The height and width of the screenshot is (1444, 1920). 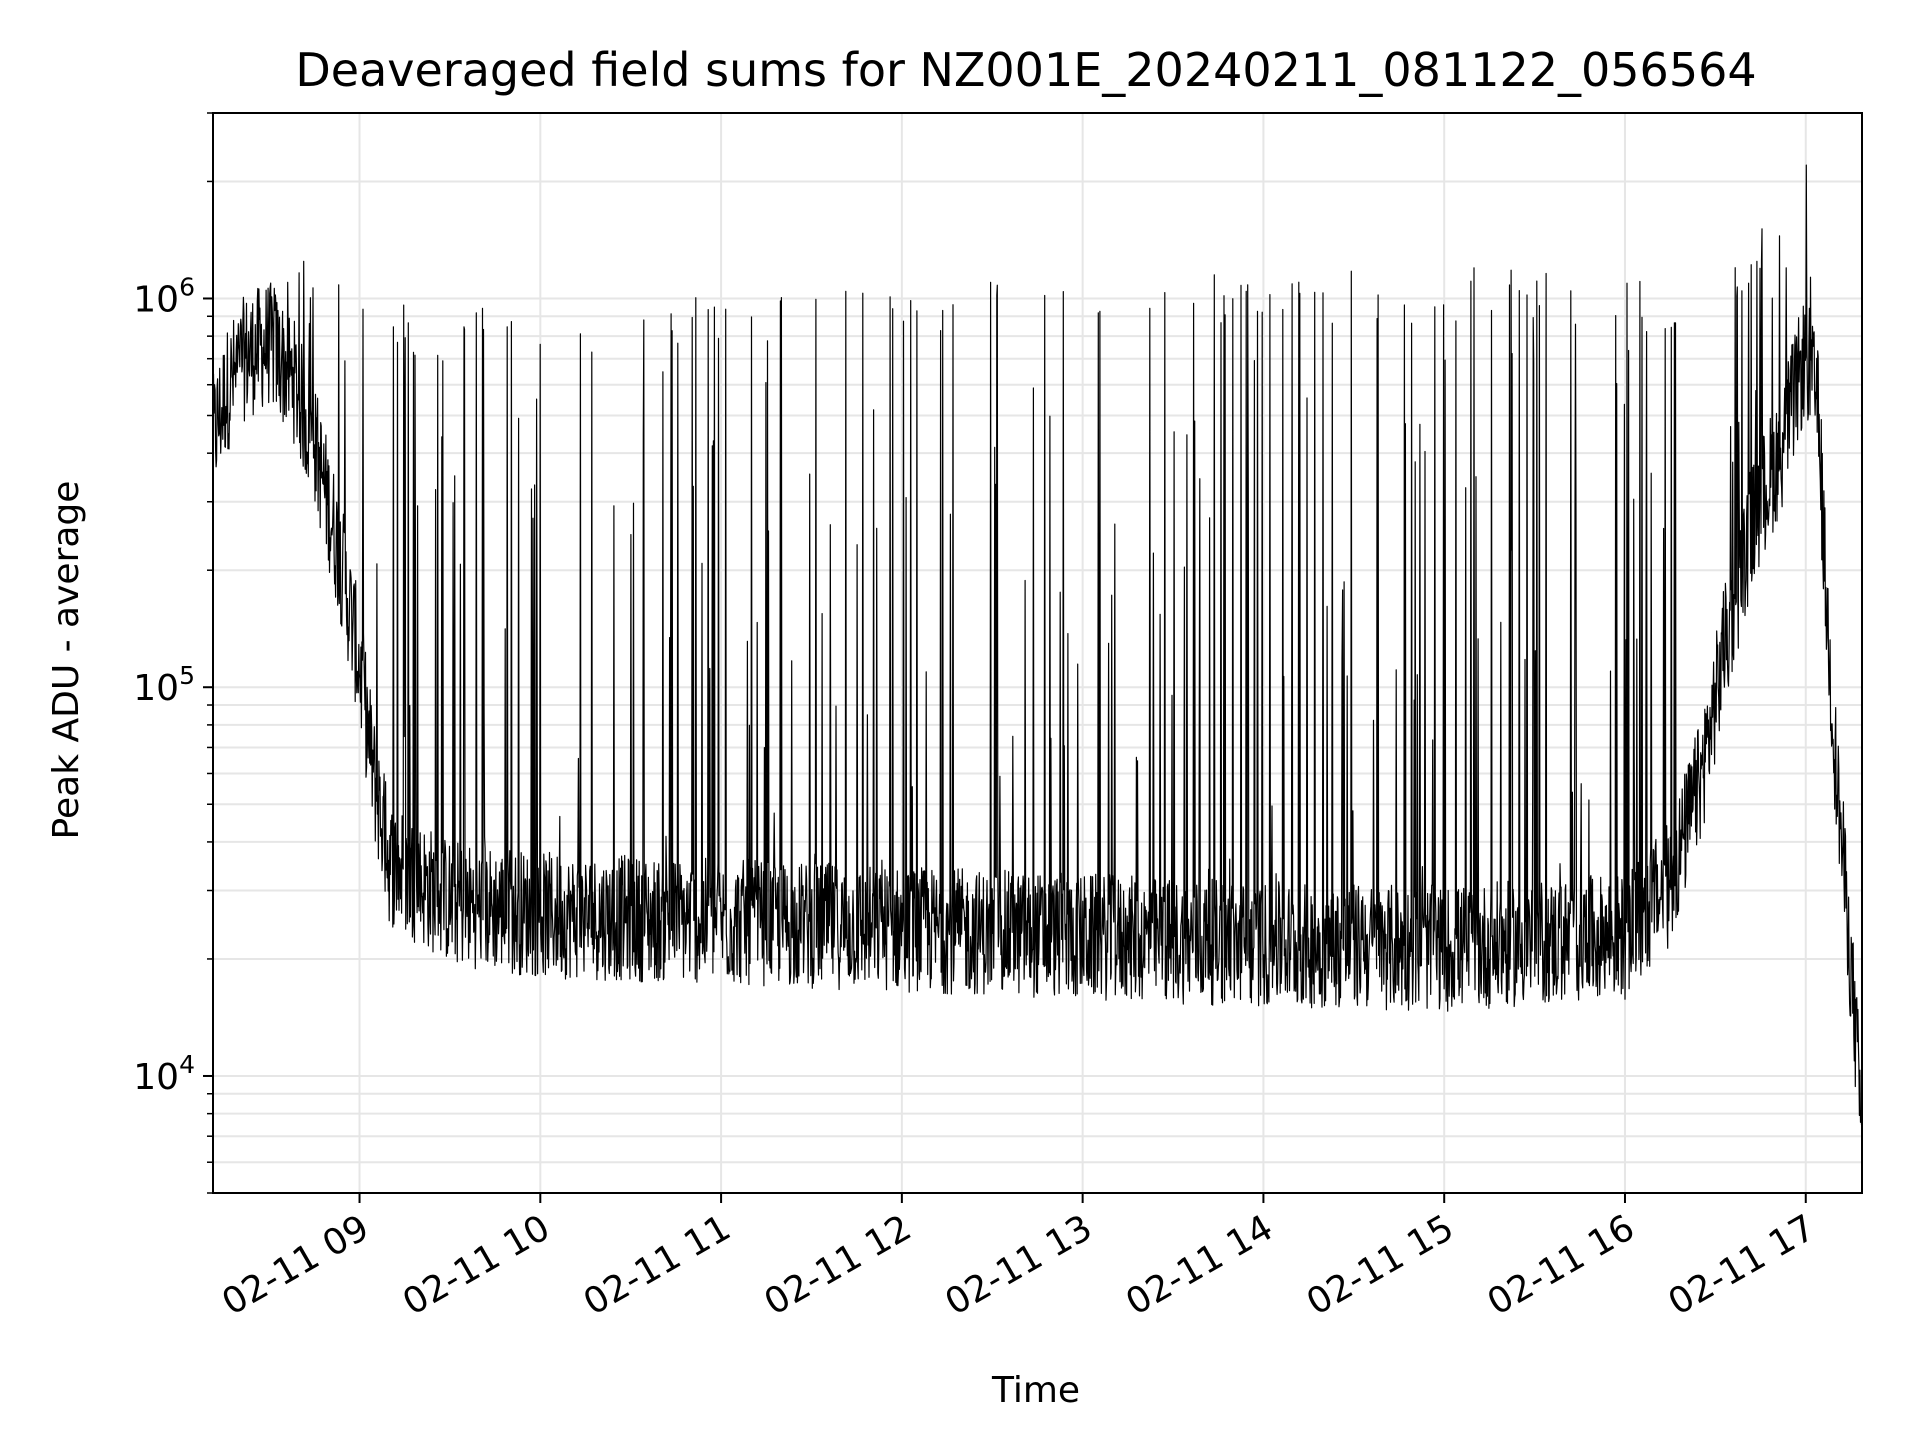 I want to click on y-tick-label-exponent: 6, so click(x=187, y=286).